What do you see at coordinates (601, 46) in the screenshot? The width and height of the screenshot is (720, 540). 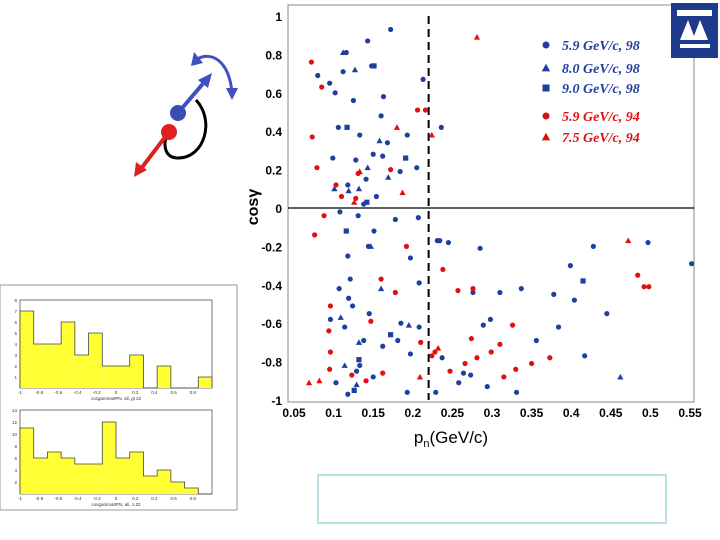 I see `legend-label: 5.9 GeV/c, 98` at bounding box center [601, 46].